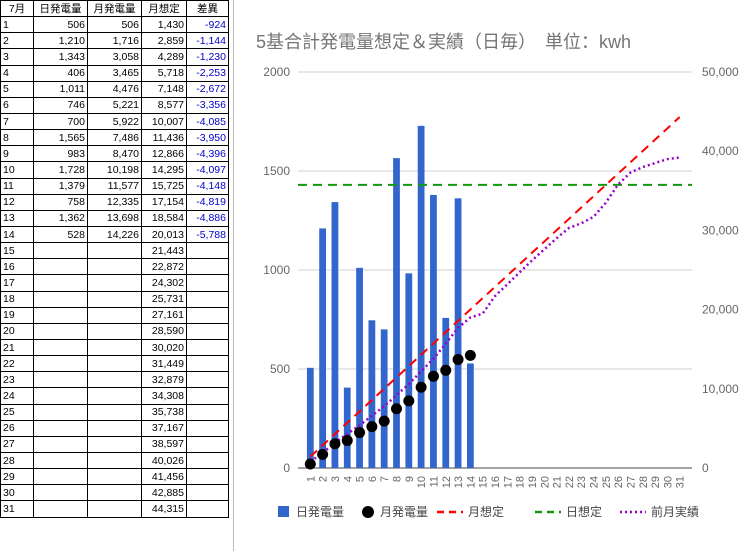  What do you see at coordinates (114, 73) in the screenshot?
I see `monthly-generation-cell: 3,465` at bounding box center [114, 73].